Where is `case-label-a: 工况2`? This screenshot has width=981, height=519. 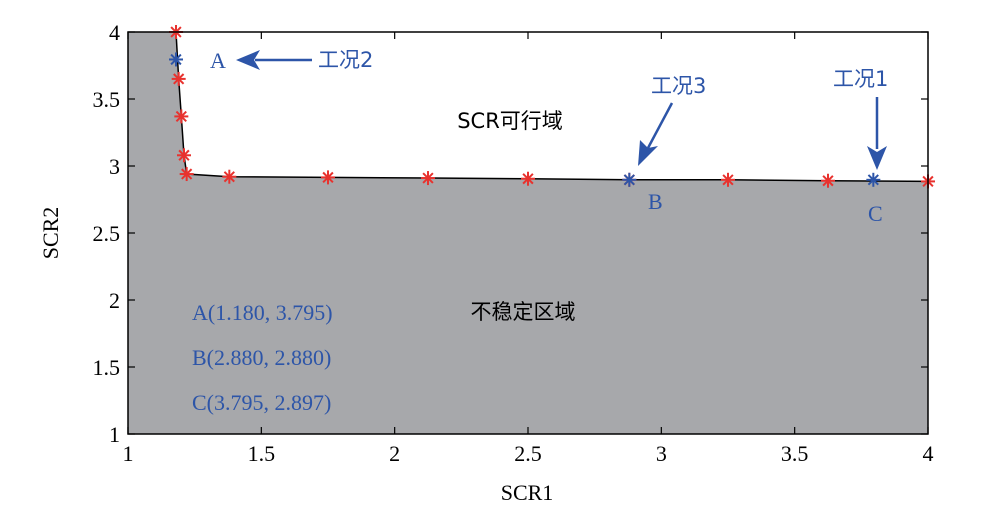
case-label-a: 工况2 is located at coordinates (345, 60).